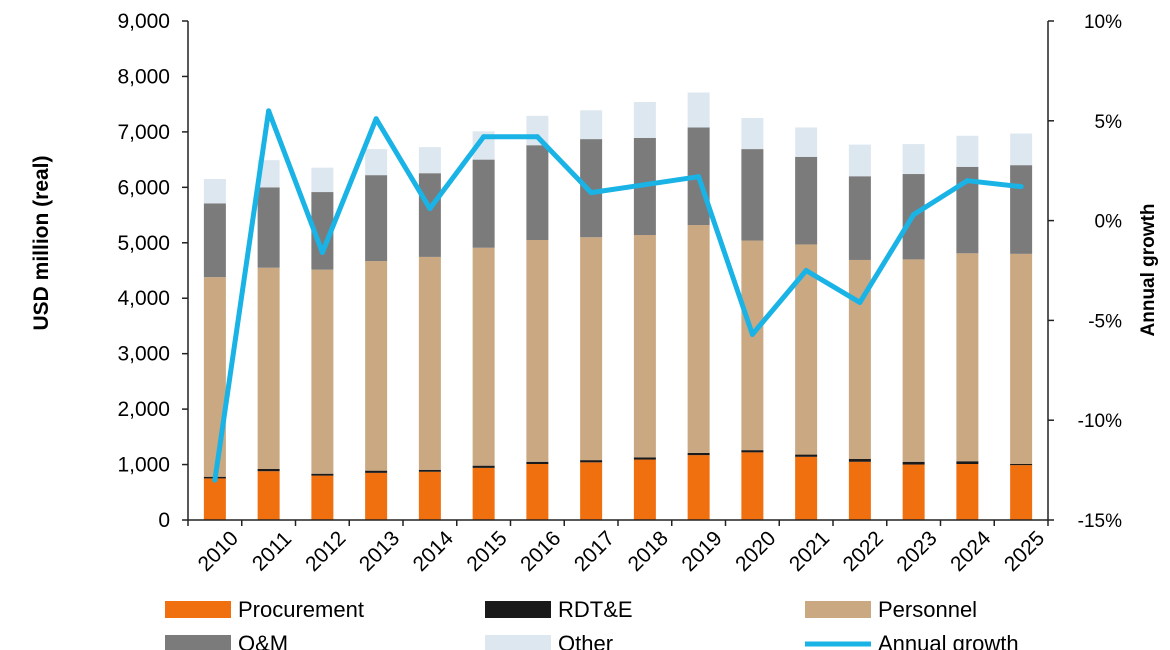 The width and height of the screenshot is (1170, 650). What do you see at coordinates (1105, 321) in the screenshot?
I see `y-right-tick-label: -5%` at bounding box center [1105, 321].